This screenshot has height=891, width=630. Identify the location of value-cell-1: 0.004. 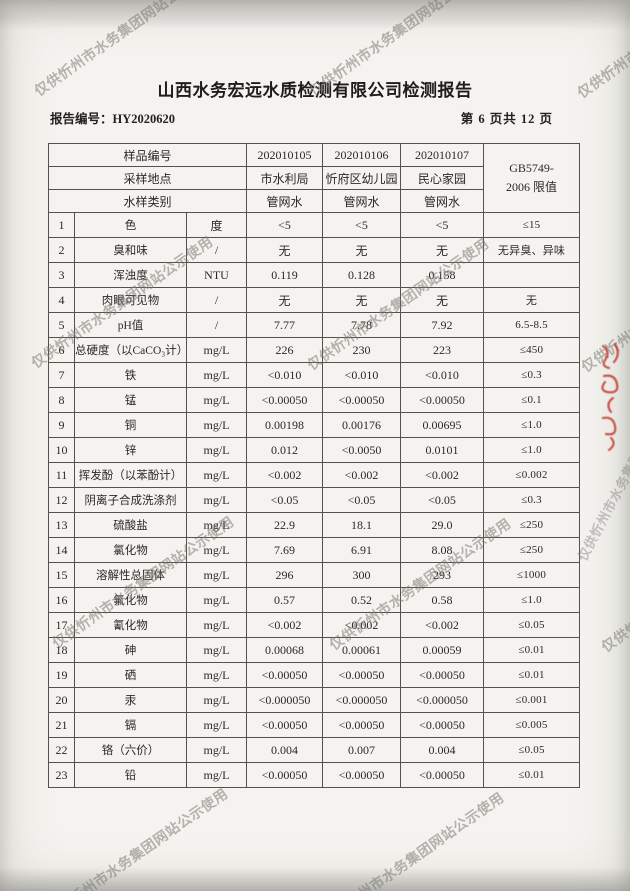
(285, 750).